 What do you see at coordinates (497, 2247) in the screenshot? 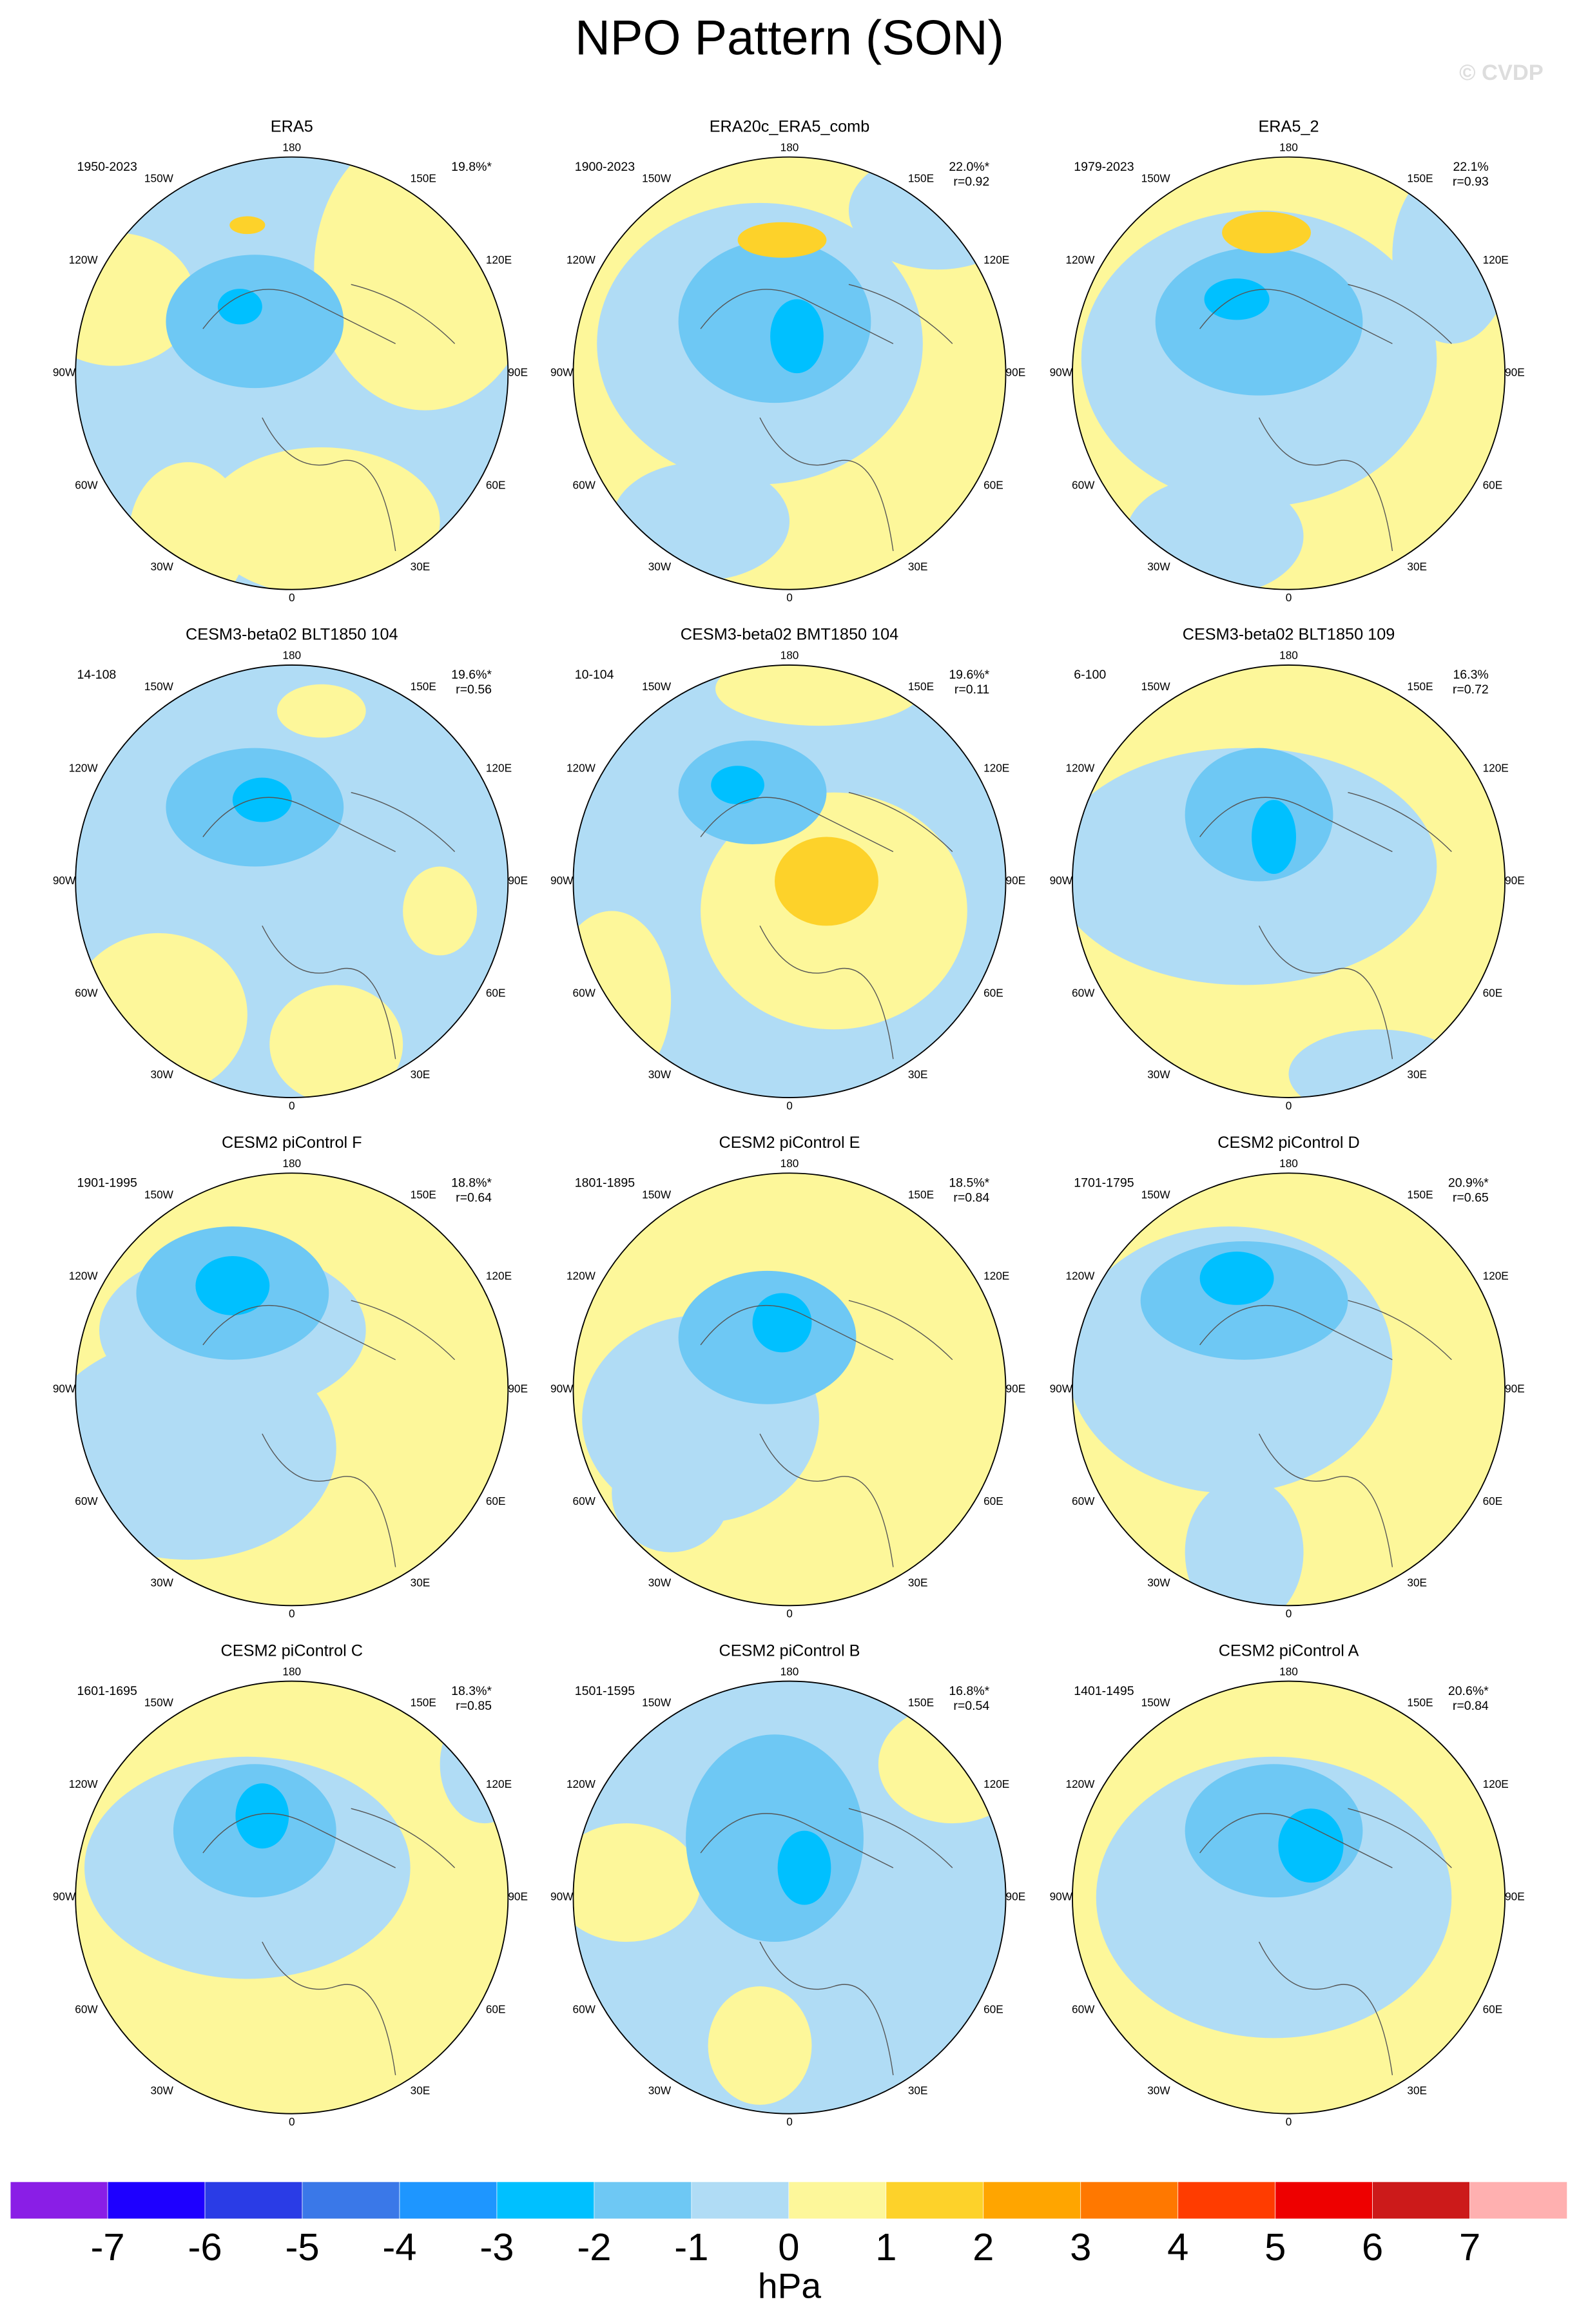
I see `colorbar-label: -3` at bounding box center [497, 2247].